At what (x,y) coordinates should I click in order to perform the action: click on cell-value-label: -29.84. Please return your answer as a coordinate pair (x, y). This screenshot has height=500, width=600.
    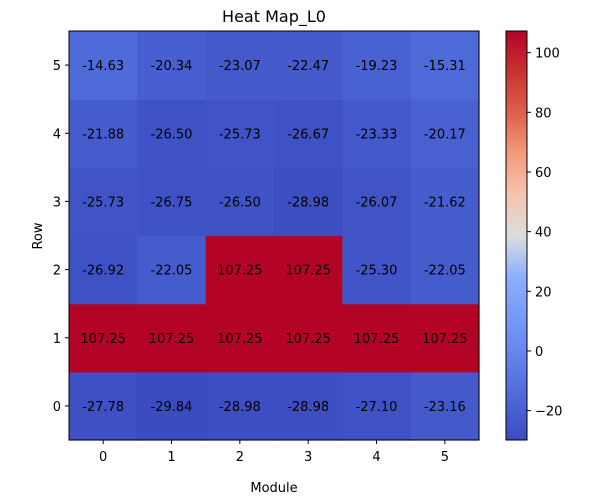
    Looking at the image, I should click on (172, 407).